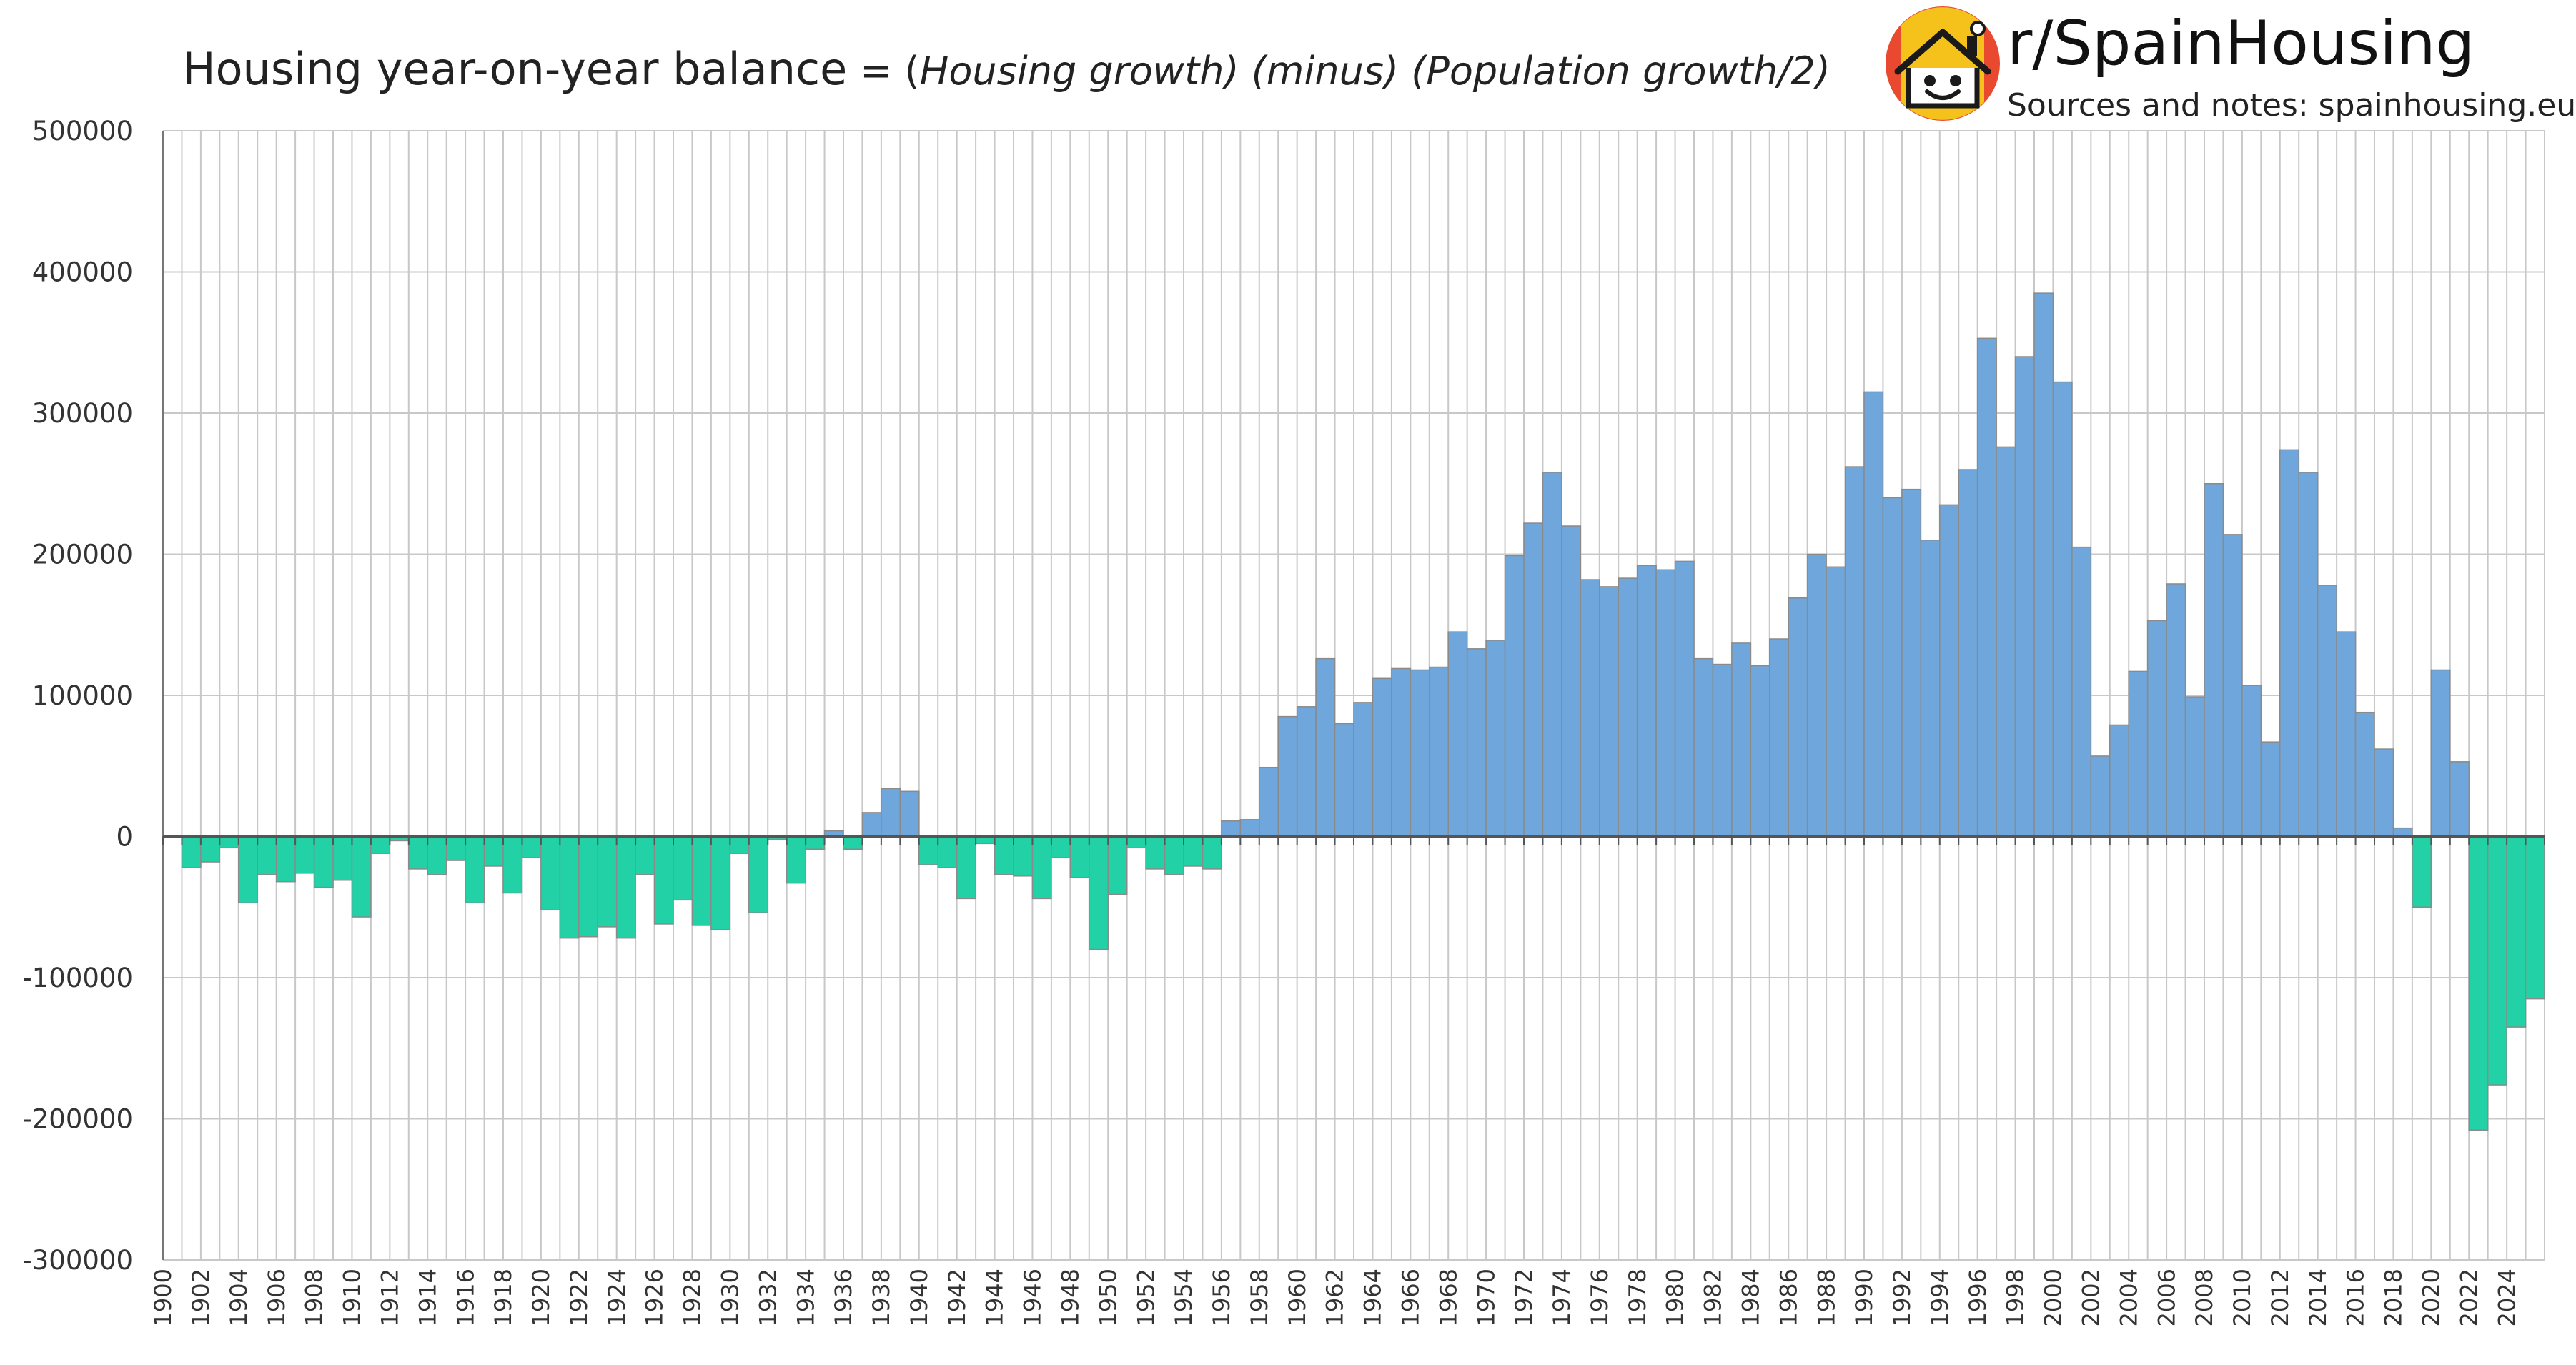 This screenshot has height=1365, width=2576. Describe the element at coordinates (78, 1119) in the screenshot. I see `y-tick-label: -200000` at that location.